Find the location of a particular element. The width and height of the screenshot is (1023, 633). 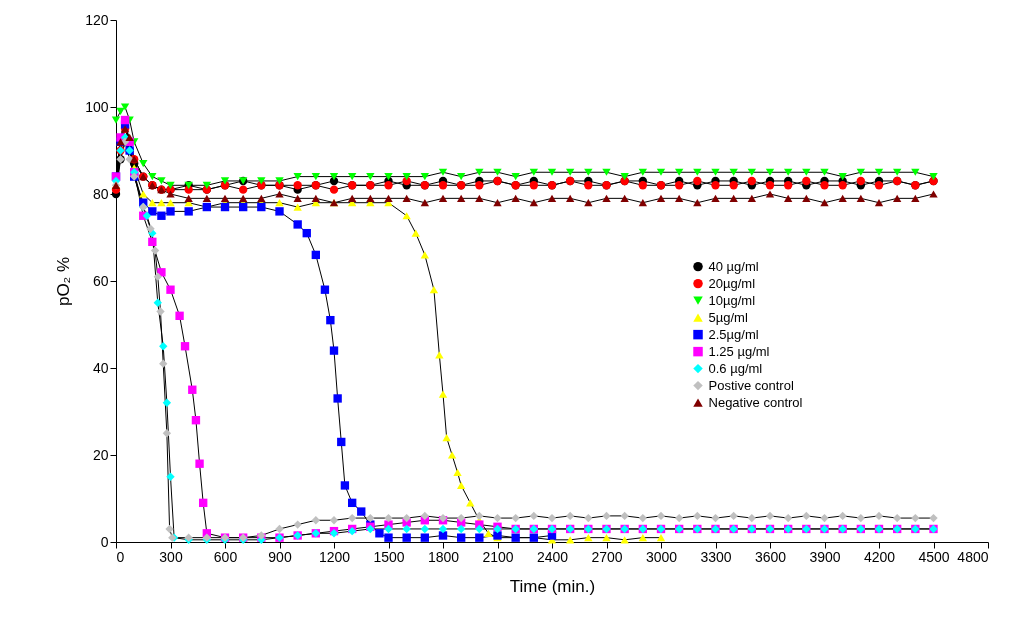

x-tick-label: 3000 is located at coordinates (661, 556).